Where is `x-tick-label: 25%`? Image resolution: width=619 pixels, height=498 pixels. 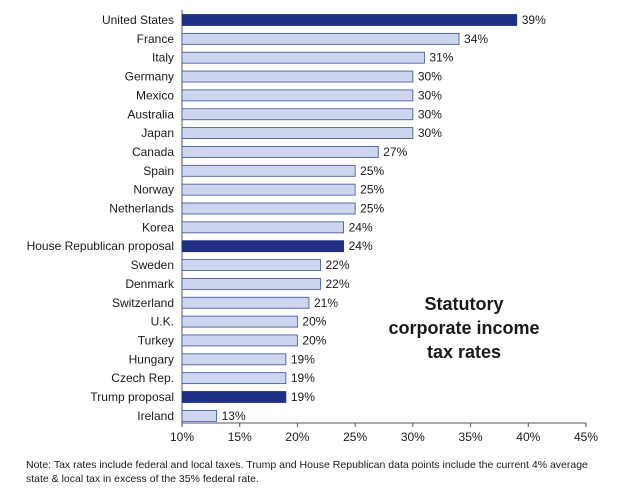 x-tick-label: 25% is located at coordinates (355, 437).